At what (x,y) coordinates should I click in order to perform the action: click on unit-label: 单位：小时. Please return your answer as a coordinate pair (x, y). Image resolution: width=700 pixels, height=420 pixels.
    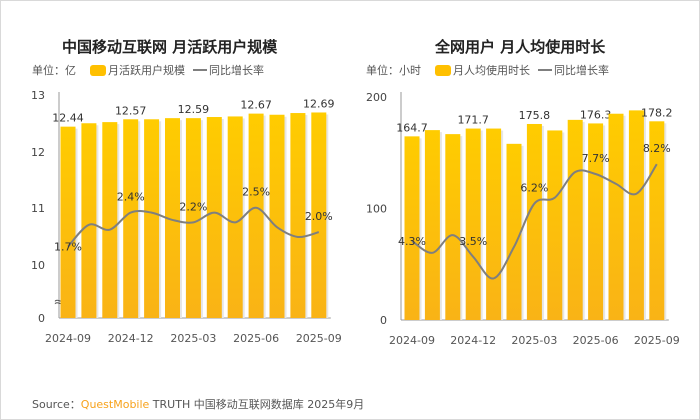
    Looking at the image, I should click on (393, 70).